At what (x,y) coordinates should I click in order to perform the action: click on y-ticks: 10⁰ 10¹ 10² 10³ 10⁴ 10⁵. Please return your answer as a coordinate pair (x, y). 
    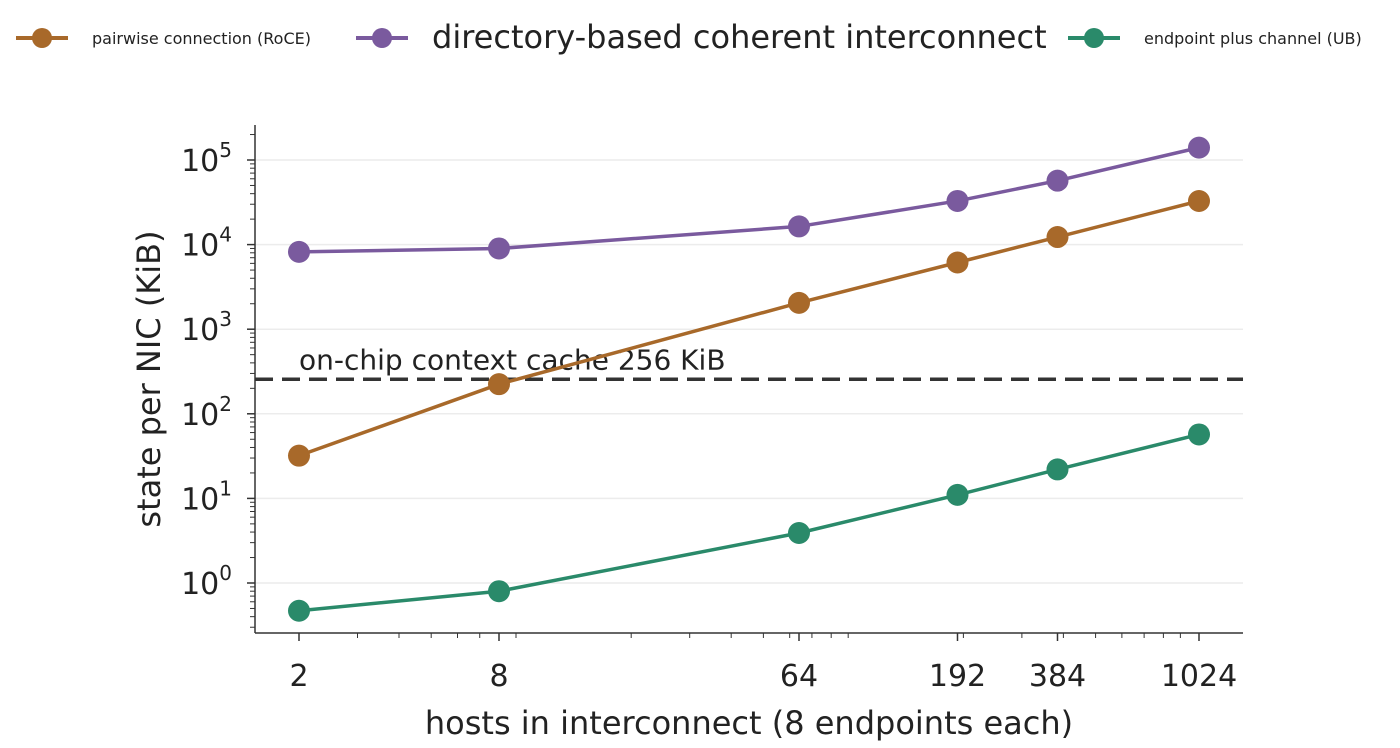
    Looking at the image, I should click on (218, 381).